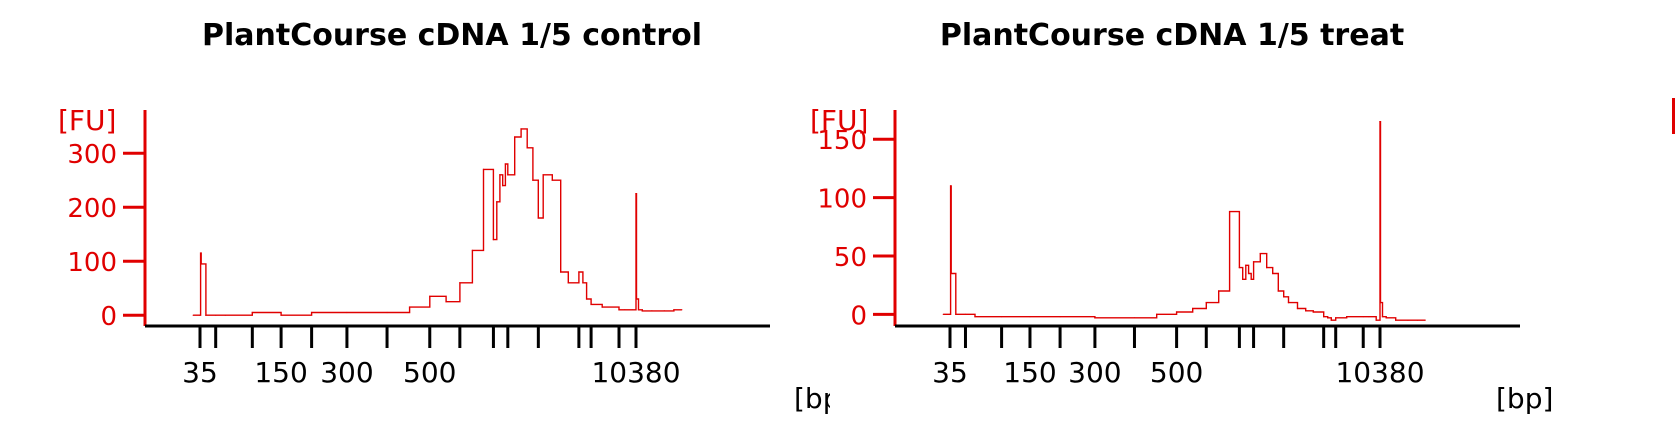 This screenshot has width=1678, height=432. I want to click on x-tick-label: 500, so click(429, 372).